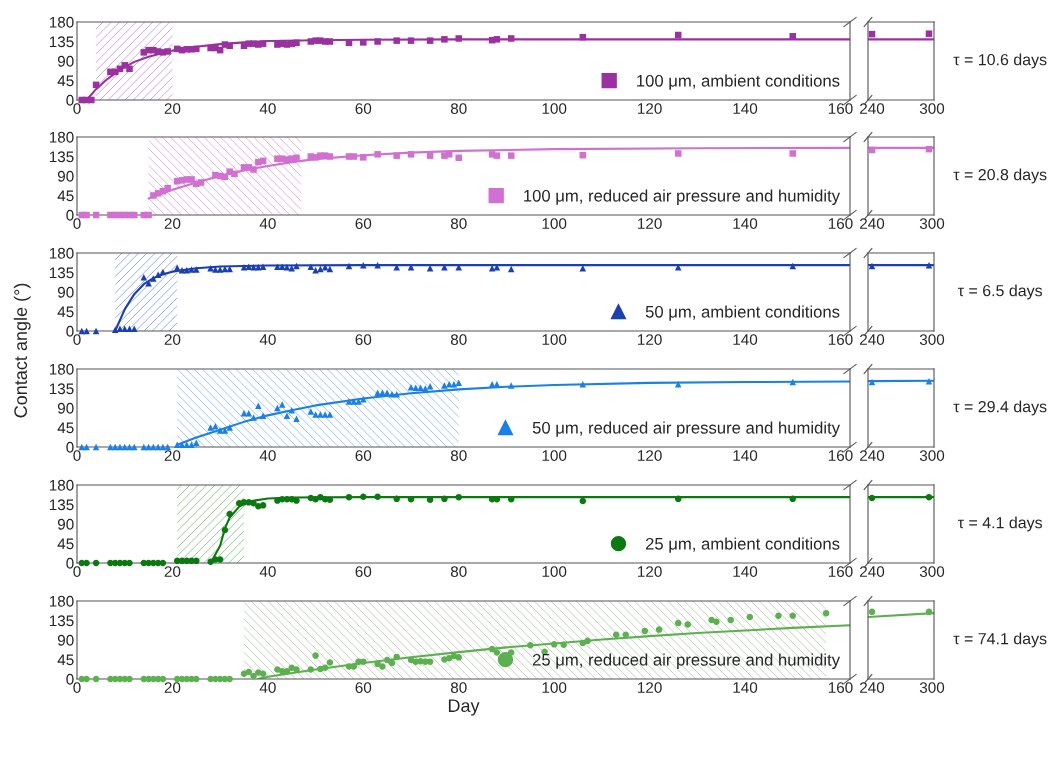  What do you see at coordinates (1000, 292) in the screenshot?
I see `text: τ = 6.5 days` at bounding box center [1000, 292].